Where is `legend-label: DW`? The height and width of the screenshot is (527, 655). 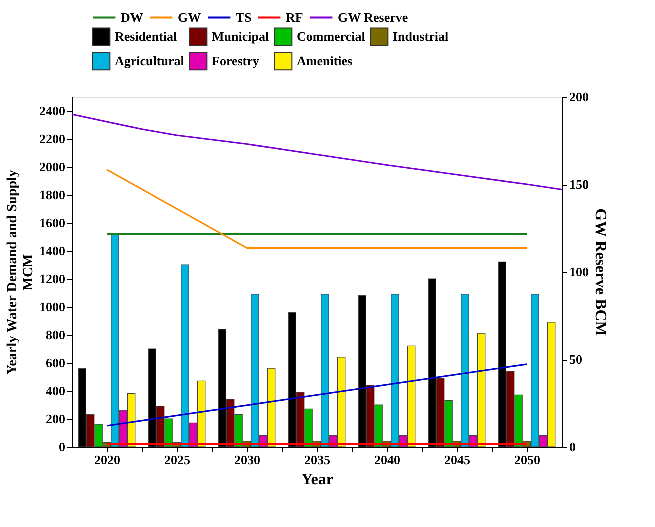
legend-label: DW is located at coordinates (132, 17).